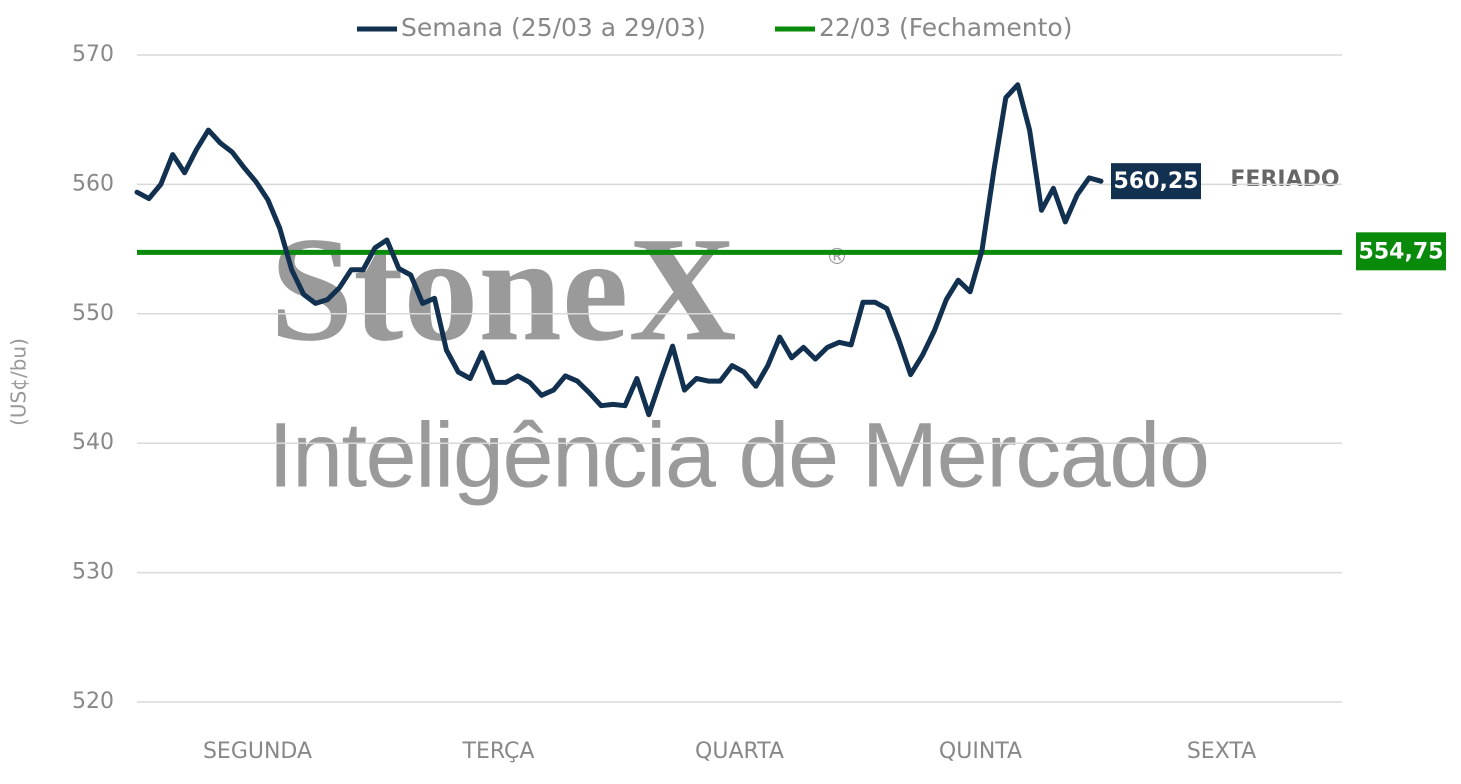 This screenshot has height=784, width=1461. I want to click on x-tick-label: QUINTA, so click(980, 751).